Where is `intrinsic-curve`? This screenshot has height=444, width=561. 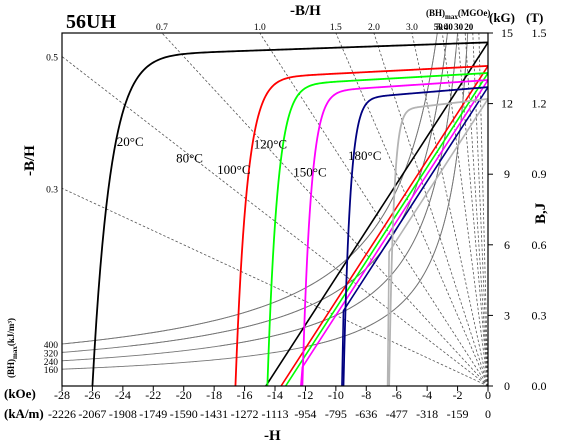
intrinsic-curve is located at coordinates (438, 242).